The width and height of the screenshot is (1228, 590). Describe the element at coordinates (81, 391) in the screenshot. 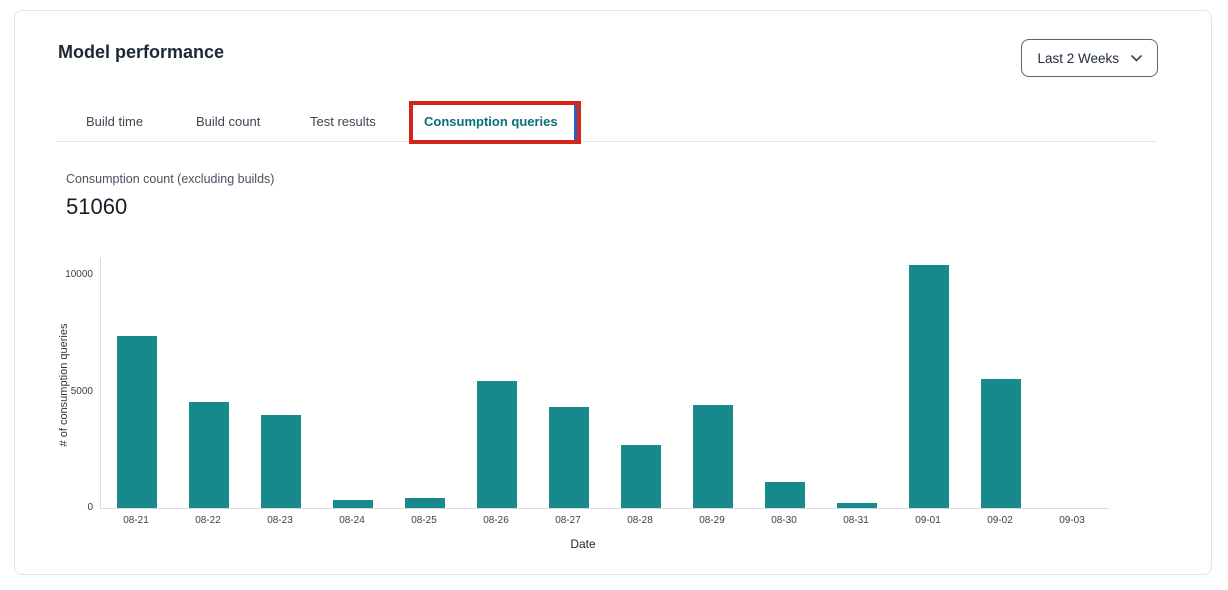

I see `y-tick-label: 5000` at that location.